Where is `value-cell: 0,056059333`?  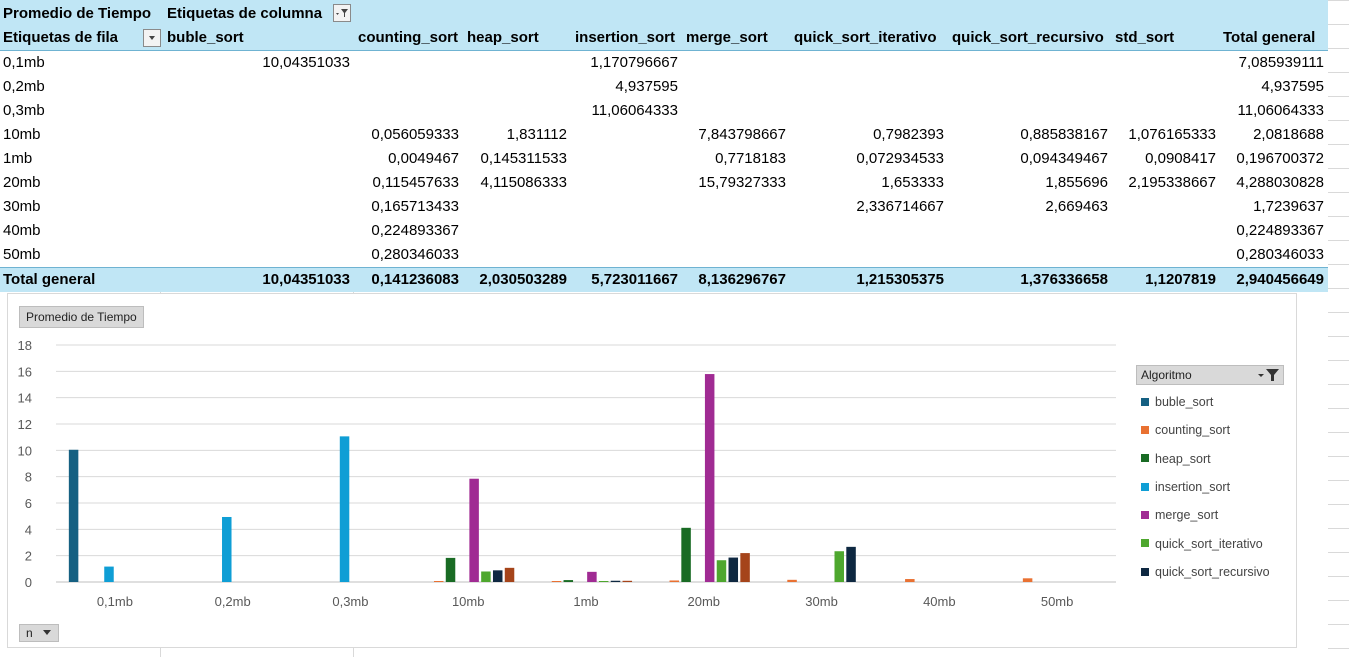 value-cell: 0,056059333 is located at coordinates (415, 134).